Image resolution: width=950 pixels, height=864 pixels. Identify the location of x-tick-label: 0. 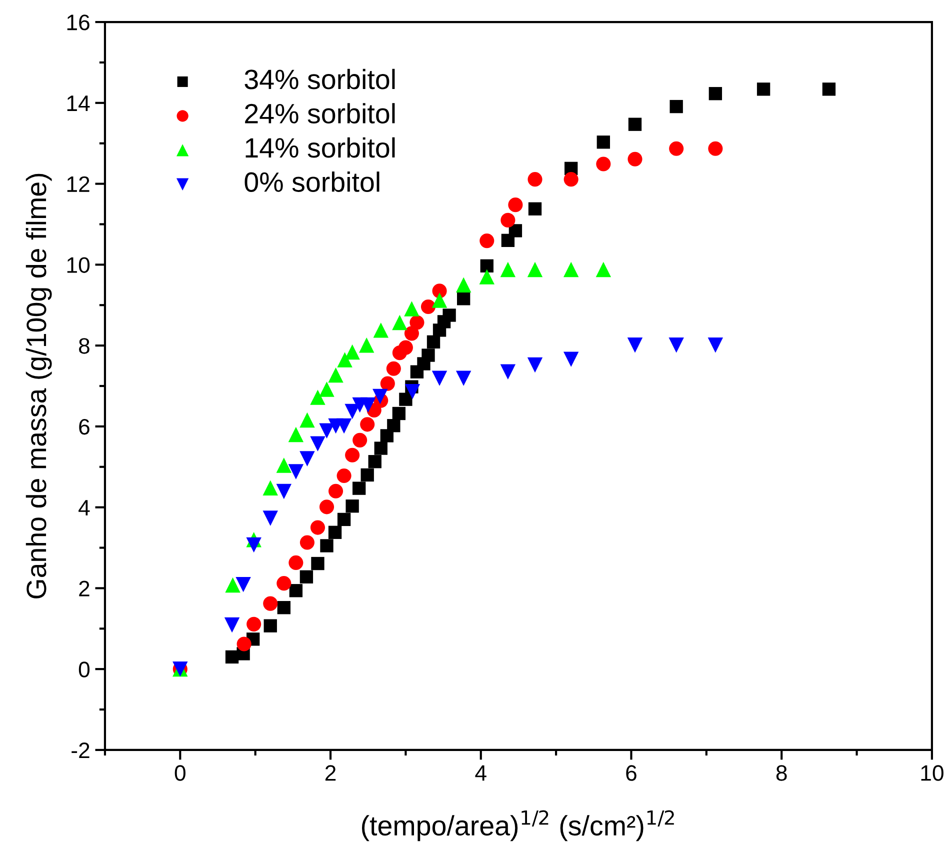
(180, 773).